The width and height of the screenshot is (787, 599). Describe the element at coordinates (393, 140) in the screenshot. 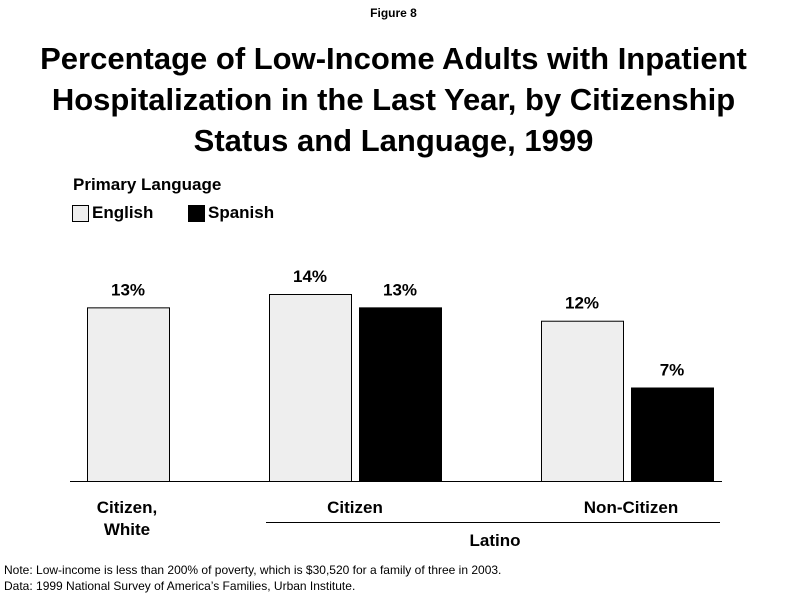

I see `title-line: Status and Language, 1999` at that location.